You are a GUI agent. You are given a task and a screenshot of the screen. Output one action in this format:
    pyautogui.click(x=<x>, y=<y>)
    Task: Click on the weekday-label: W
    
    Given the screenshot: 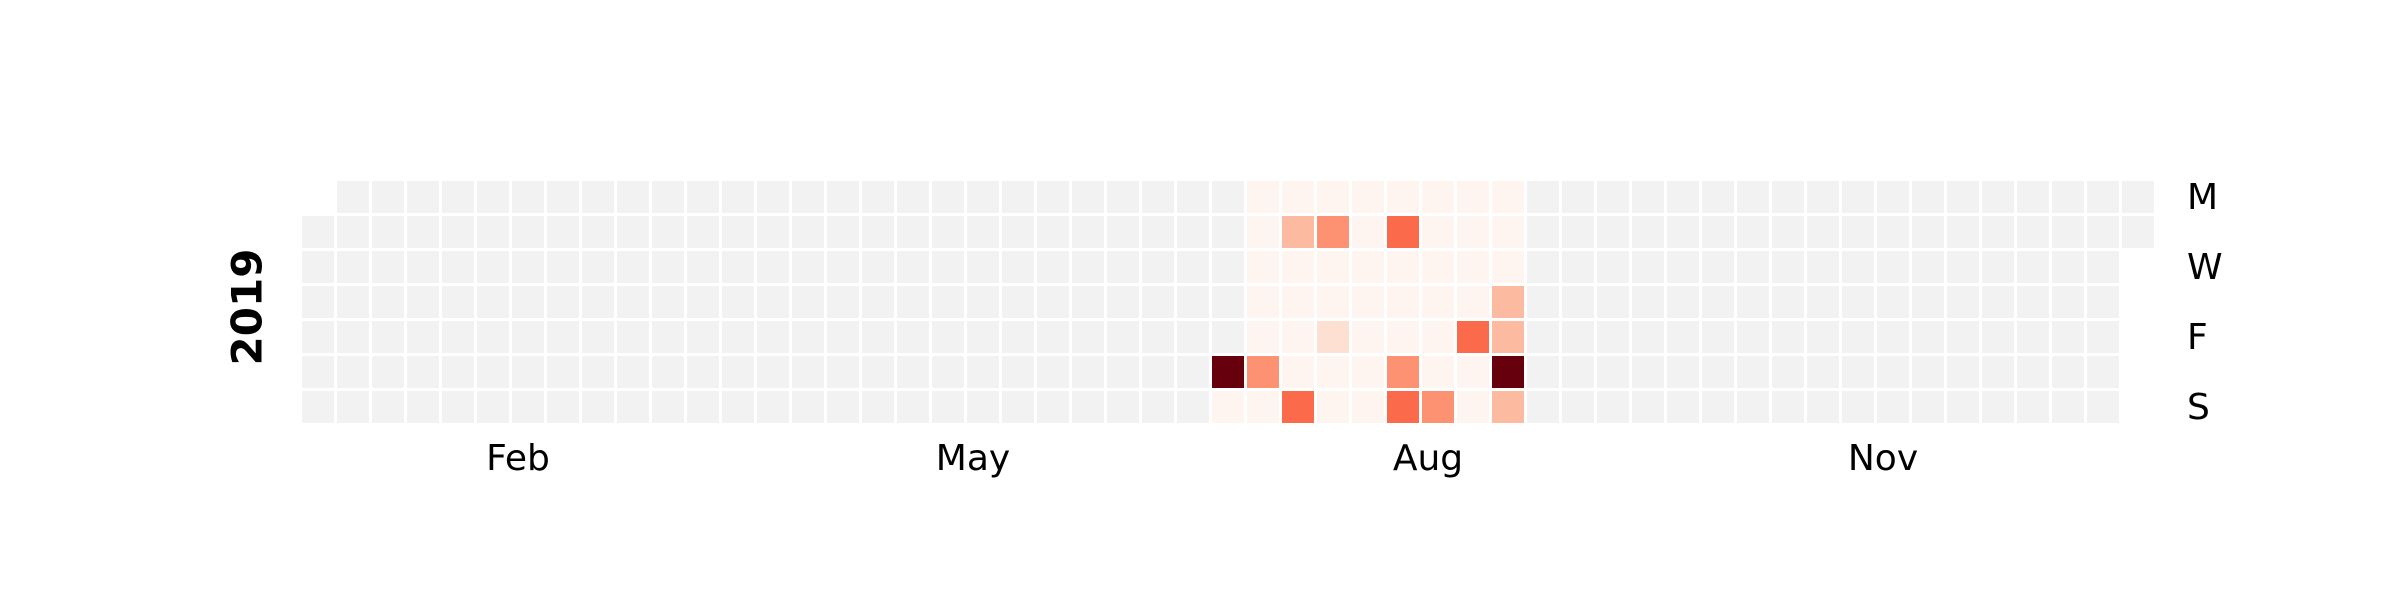 What is the action you would take?
    pyautogui.click(x=2205, y=267)
    